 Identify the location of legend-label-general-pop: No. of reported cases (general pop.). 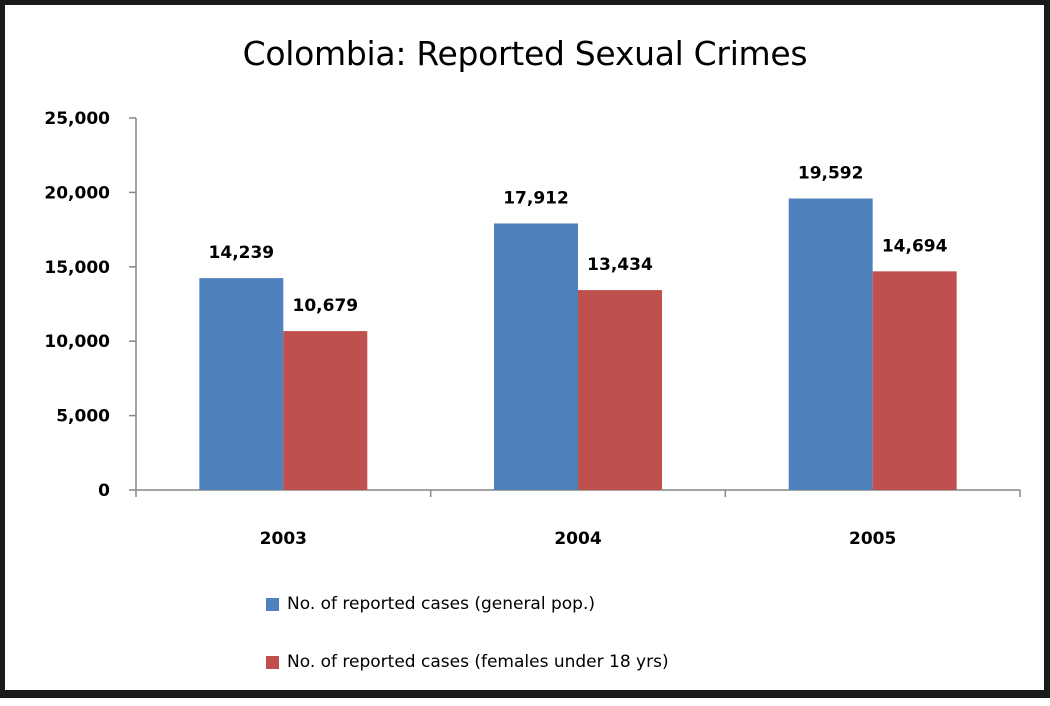
(441, 604).